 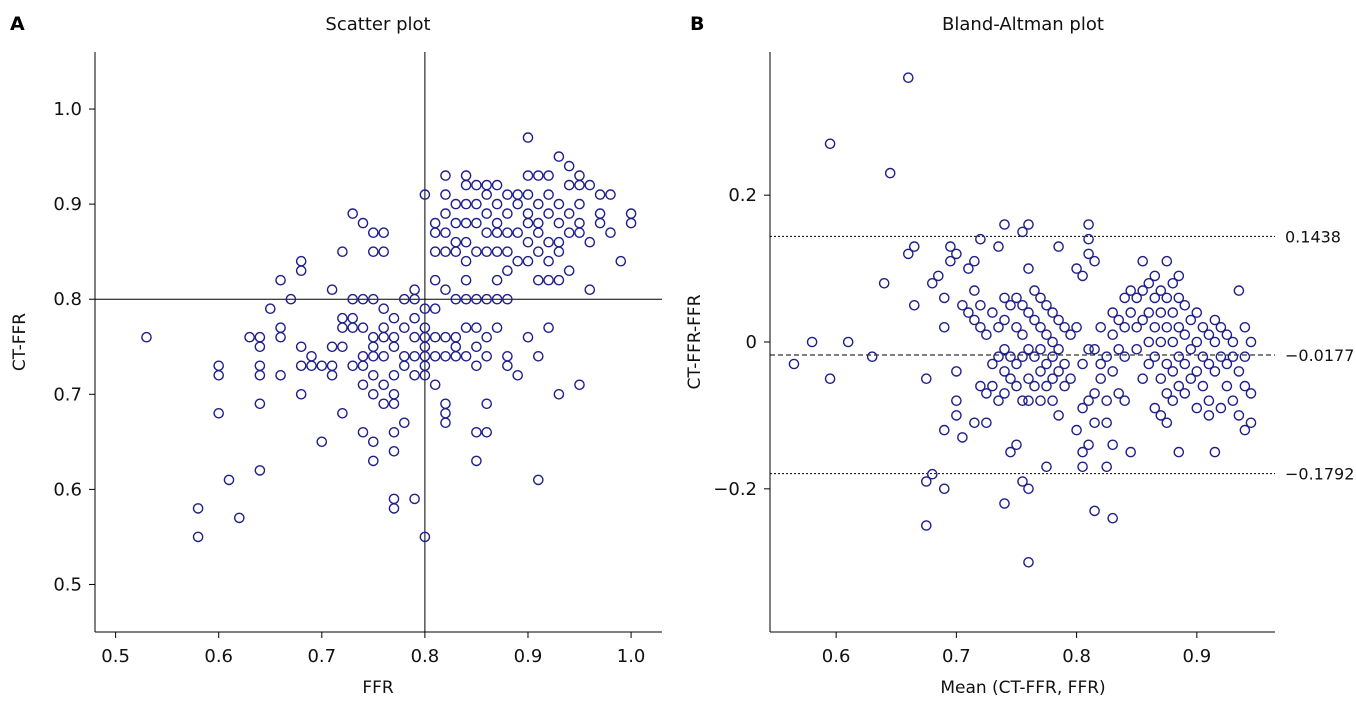 What do you see at coordinates (67, 584) in the screenshot?
I see `panel-a-y-tick-label: 0.5` at bounding box center [67, 584].